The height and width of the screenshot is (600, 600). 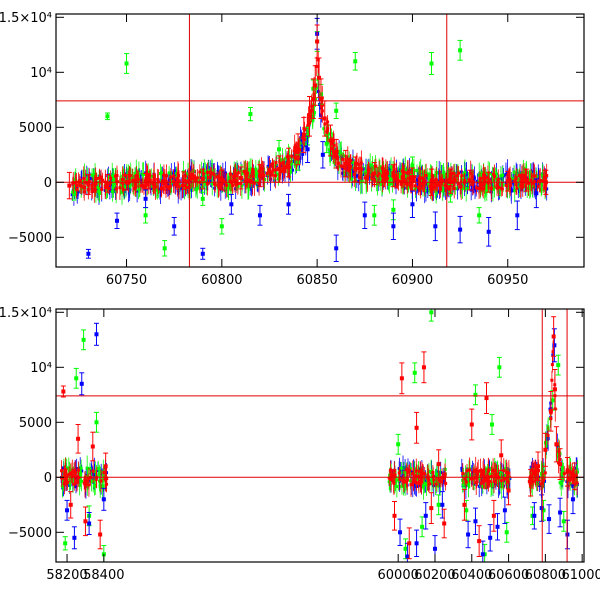 What do you see at coordinates (316, 280) in the screenshot?
I see `x-tick-label: 60850` at bounding box center [316, 280].